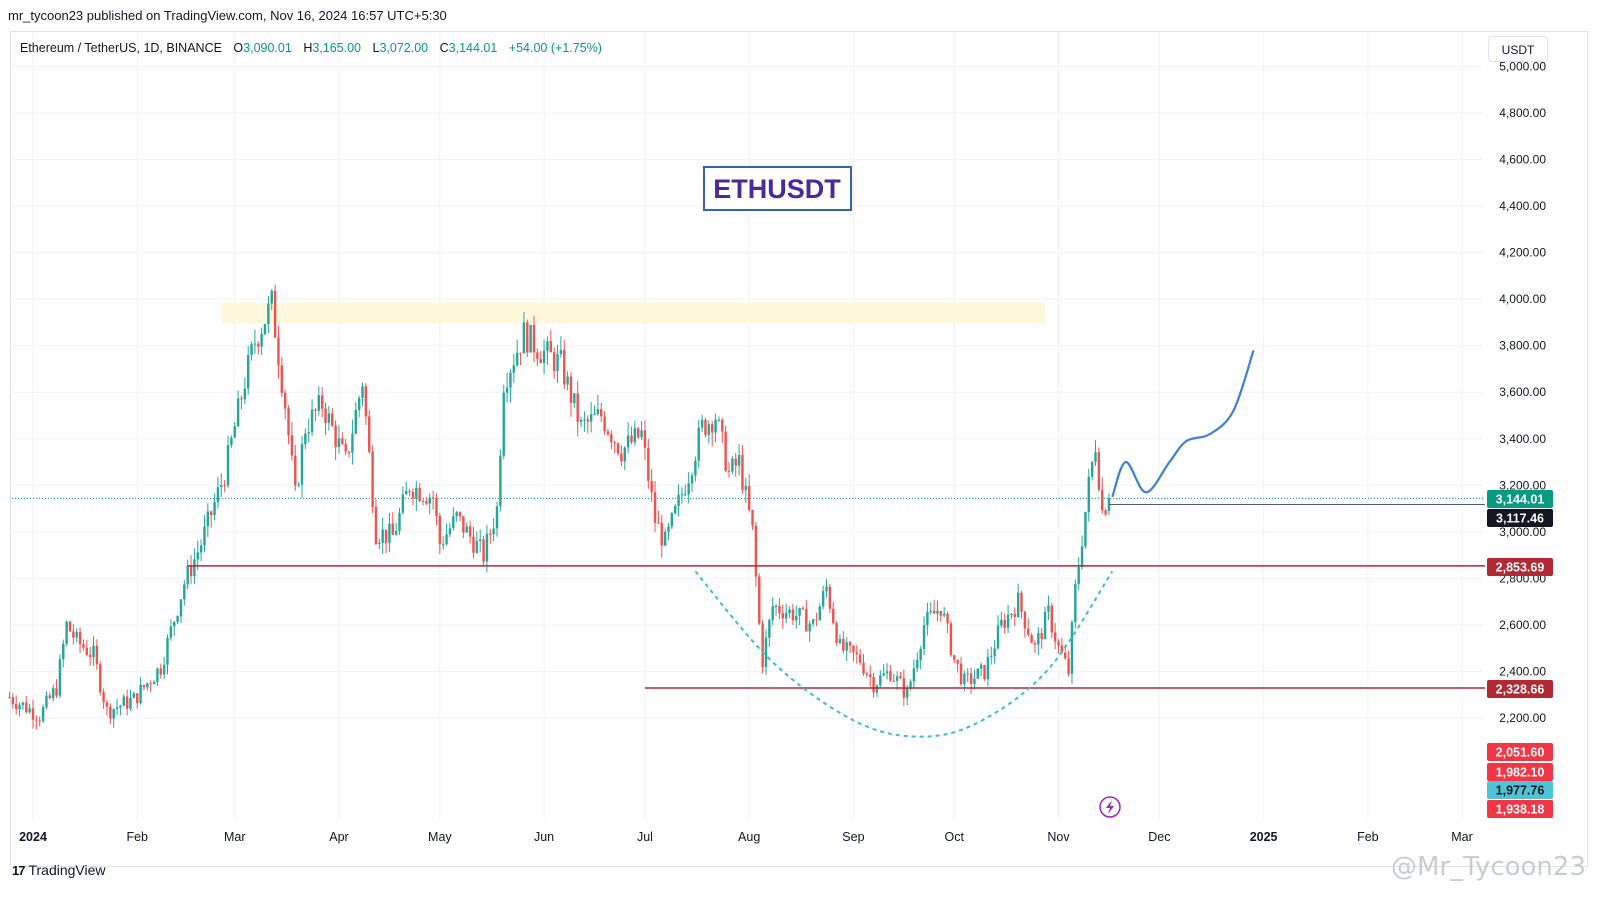 The height and width of the screenshot is (908, 1600). I want to click on y-tick-label: 3,800.00, so click(1522, 346).